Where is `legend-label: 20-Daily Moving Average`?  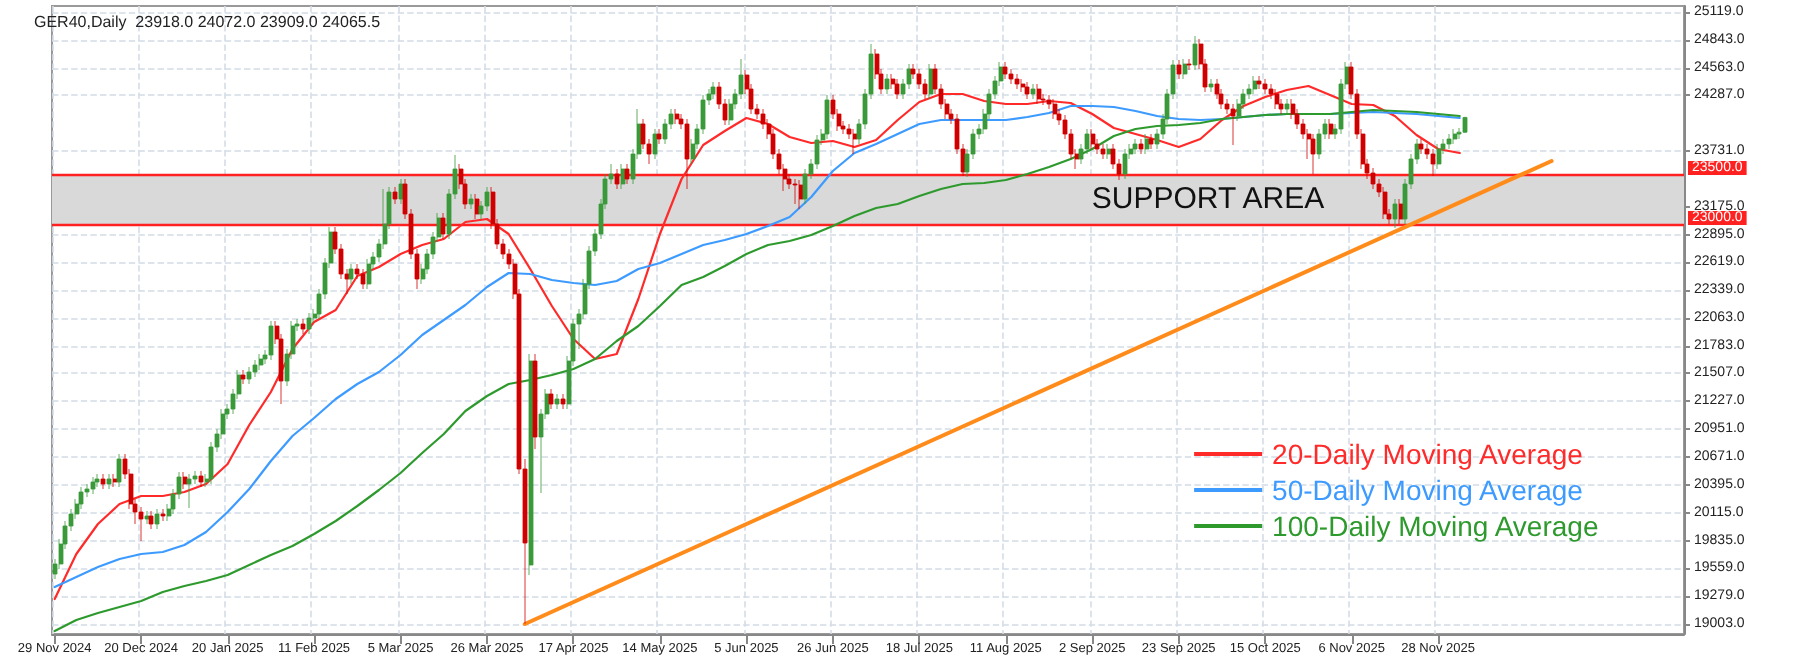 legend-label: 20-Daily Moving Average is located at coordinates (1428, 454).